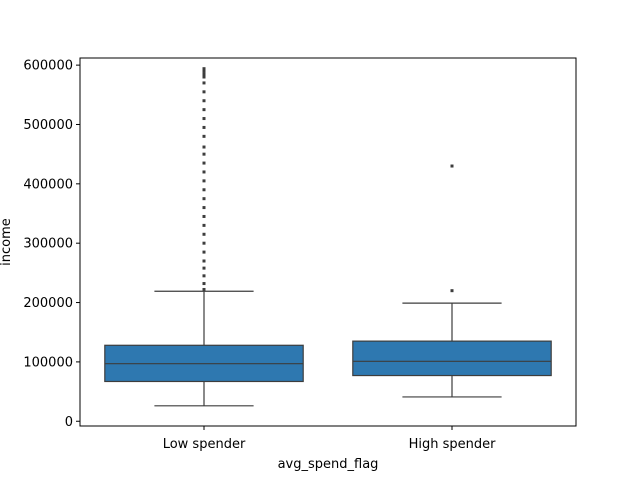  Describe the element at coordinates (69, 422) in the screenshot. I see `y-tick-label: 0` at that location.